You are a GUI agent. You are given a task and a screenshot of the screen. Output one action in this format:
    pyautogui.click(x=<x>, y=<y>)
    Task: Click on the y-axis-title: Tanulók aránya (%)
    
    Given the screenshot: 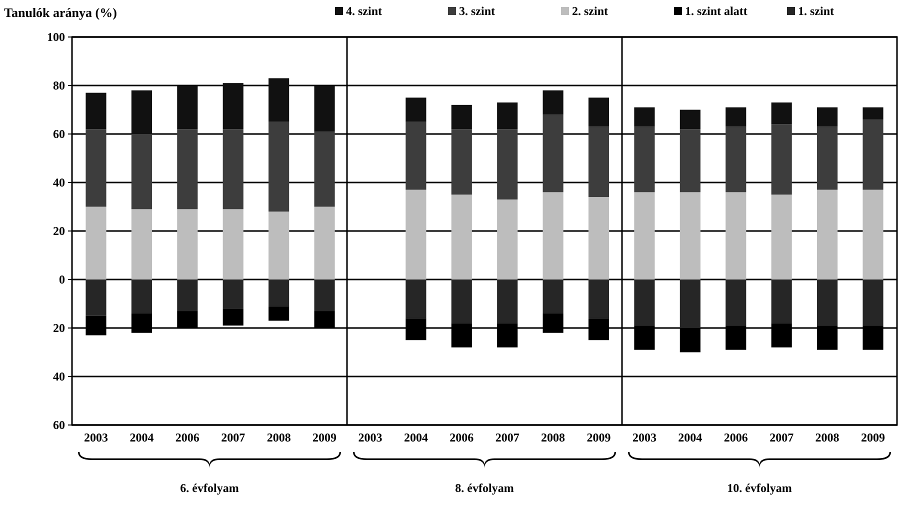 What is the action you would take?
    pyautogui.click(x=60, y=12)
    